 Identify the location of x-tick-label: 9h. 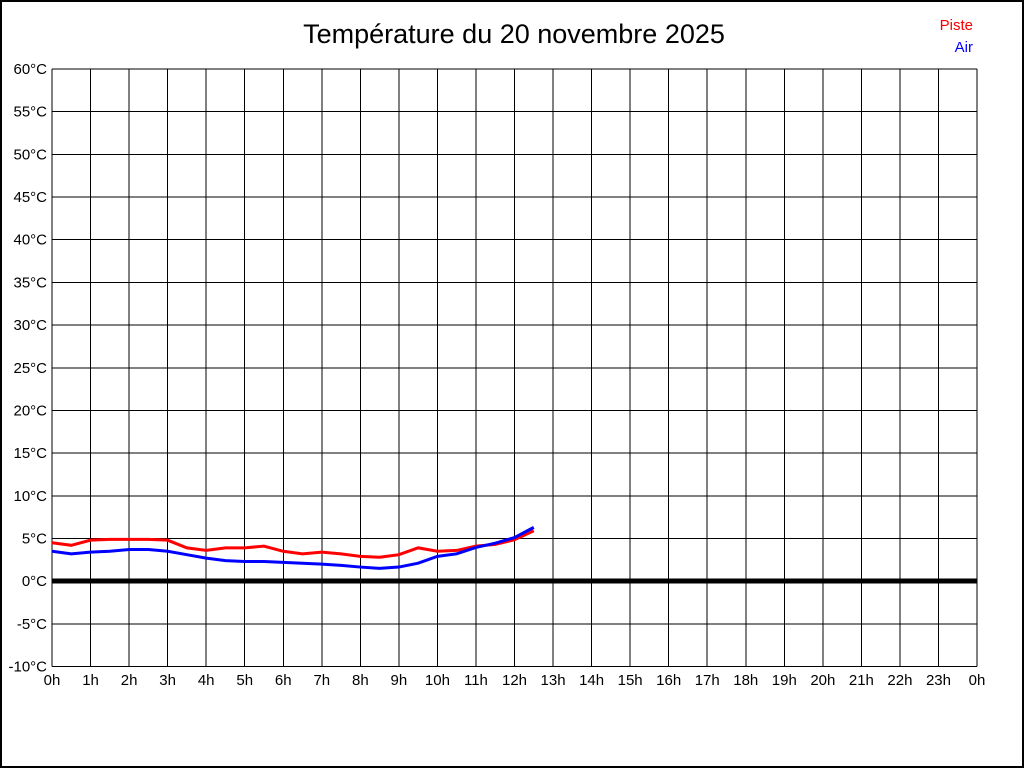
(399, 680).